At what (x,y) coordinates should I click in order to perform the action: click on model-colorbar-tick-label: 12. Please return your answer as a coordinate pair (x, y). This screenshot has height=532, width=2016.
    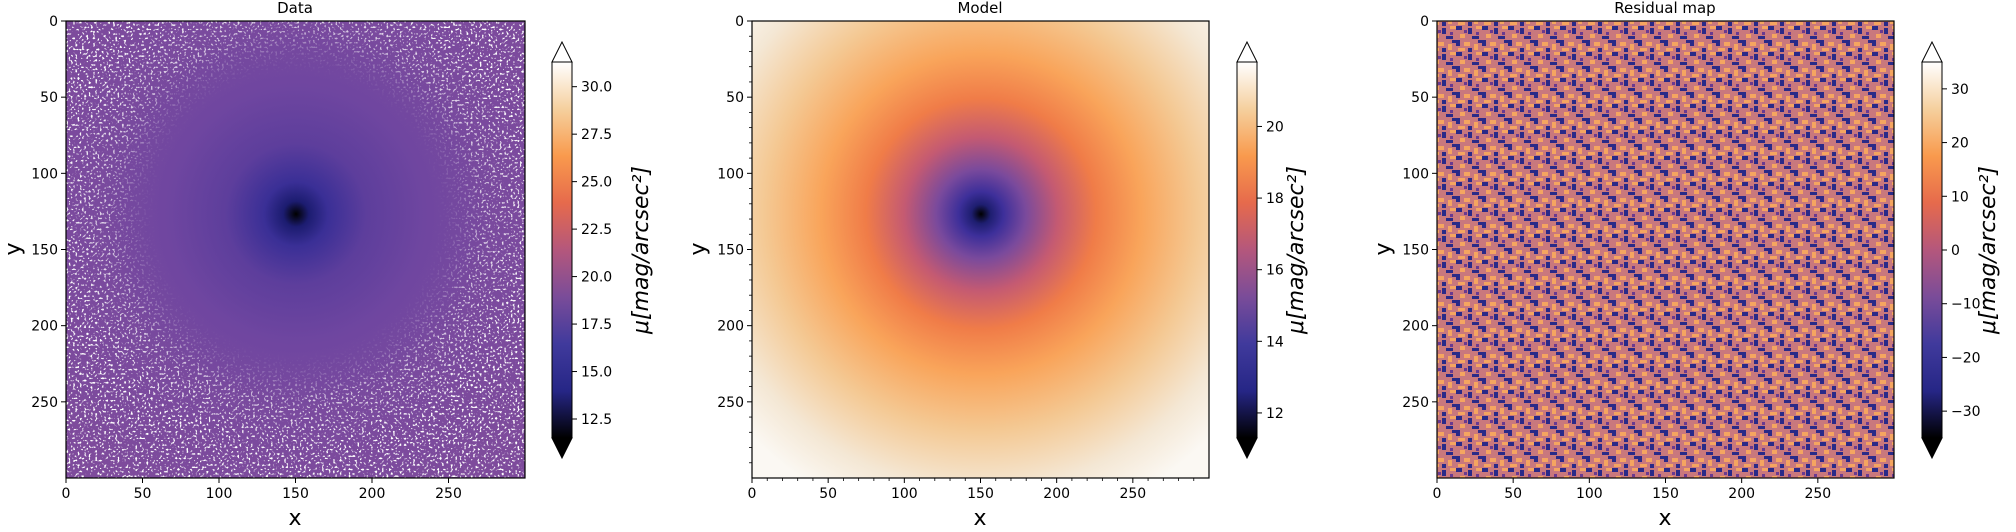
    Looking at the image, I should click on (1275, 414).